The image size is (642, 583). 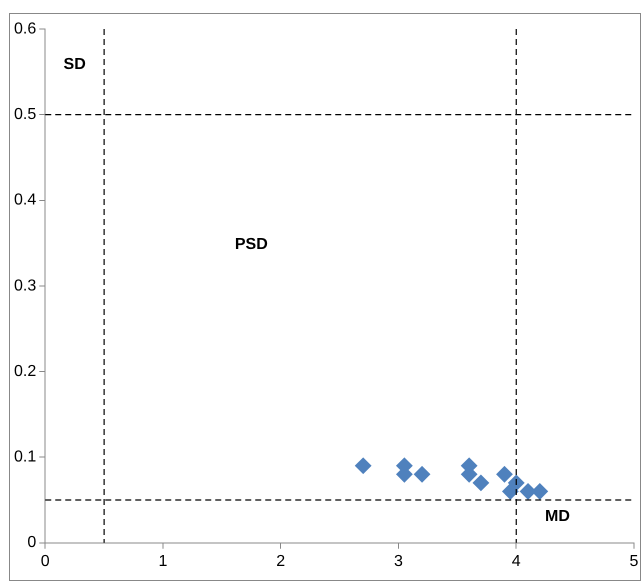 What do you see at coordinates (557, 517) in the screenshot?
I see `annotation: MD` at bounding box center [557, 517].